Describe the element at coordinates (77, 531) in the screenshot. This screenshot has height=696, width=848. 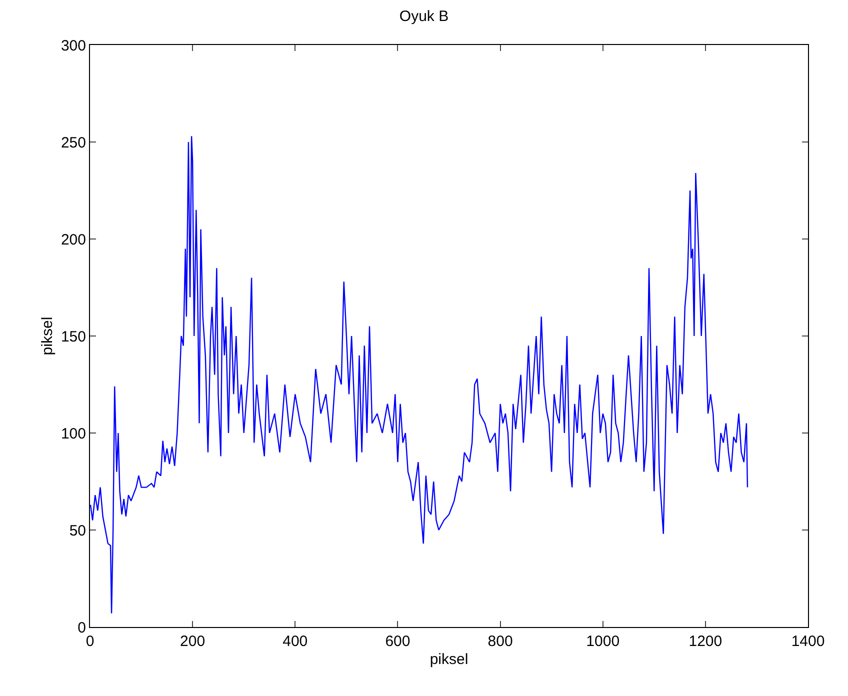
I see `y-tick-label: 50` at that location.